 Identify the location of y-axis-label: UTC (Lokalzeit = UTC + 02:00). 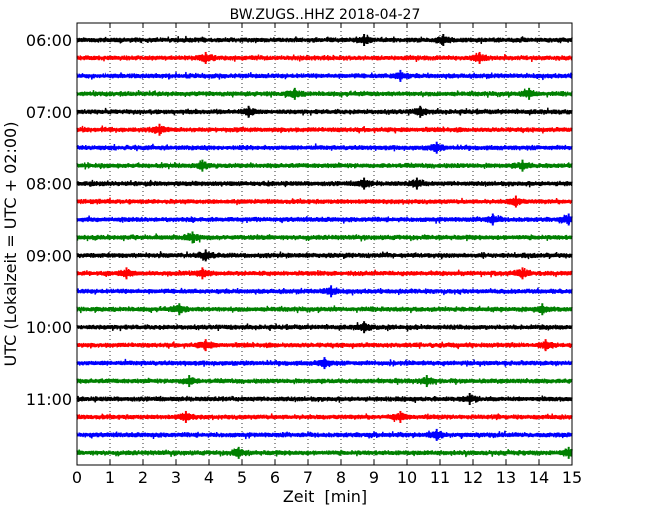
(10, 244).